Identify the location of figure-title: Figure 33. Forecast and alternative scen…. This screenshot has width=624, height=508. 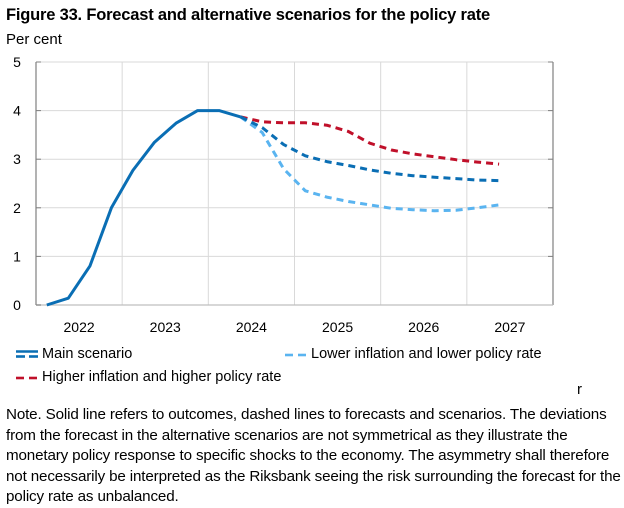
(248, 15).